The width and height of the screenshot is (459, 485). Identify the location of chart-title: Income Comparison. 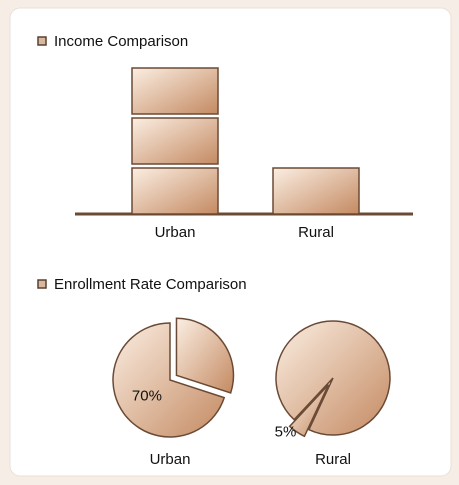
(121, 41).